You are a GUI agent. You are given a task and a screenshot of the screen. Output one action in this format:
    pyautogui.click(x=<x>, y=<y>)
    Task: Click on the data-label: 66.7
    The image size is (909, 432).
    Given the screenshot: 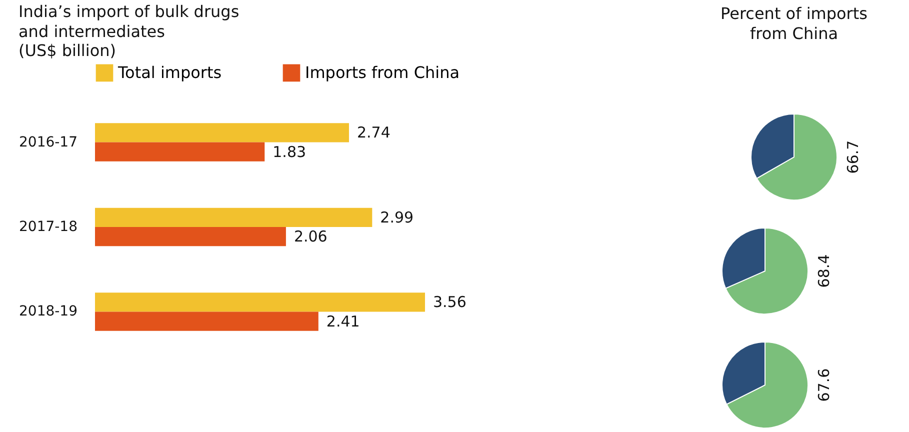 What is the action you would take?
    pyautogui.click(x=853, y=157)
    